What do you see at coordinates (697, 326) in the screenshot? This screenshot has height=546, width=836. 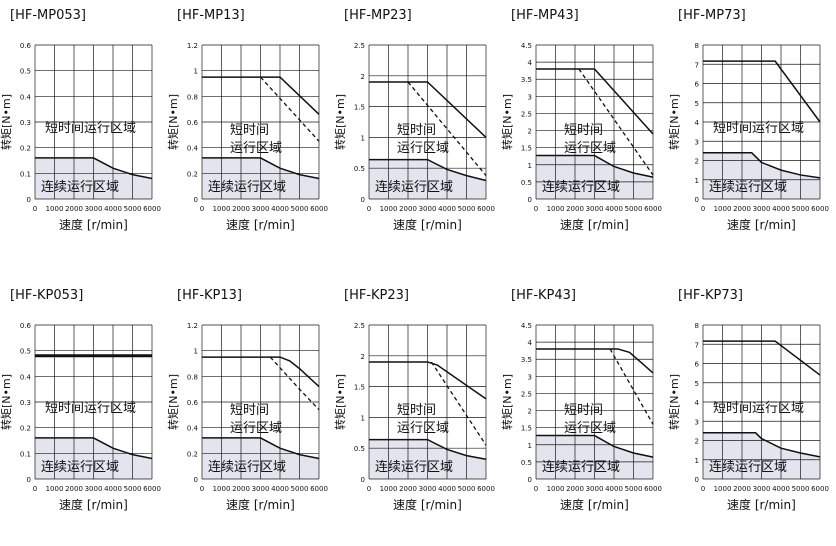 I see `y-tick-label: 8` at bounding box center [697, 326].